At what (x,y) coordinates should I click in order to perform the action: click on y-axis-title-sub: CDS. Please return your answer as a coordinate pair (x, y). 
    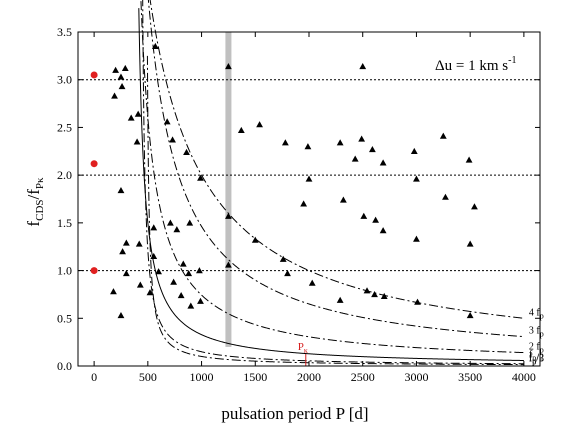
    Looking at the image, I should click on (40, 209).